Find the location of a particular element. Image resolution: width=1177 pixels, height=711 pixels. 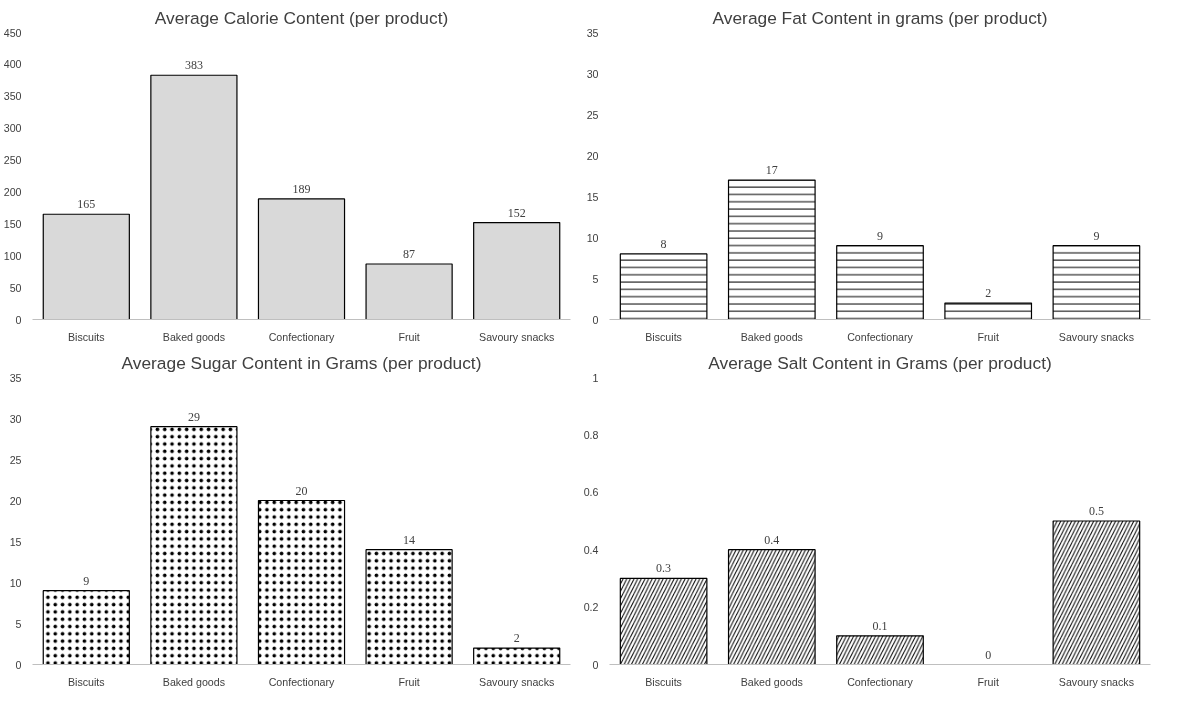

y-tick-label: 200 is located at coordinates (12, 191).